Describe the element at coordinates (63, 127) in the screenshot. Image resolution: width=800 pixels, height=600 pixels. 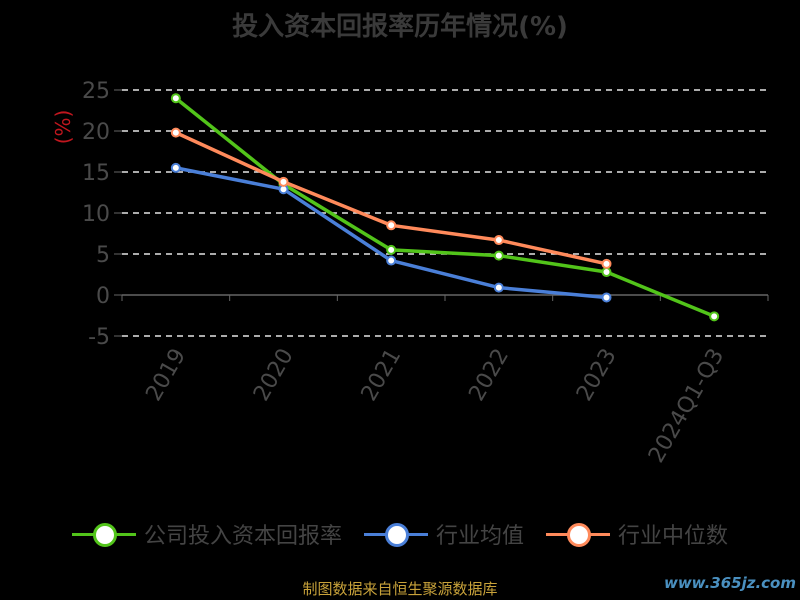
I see `y-axis-label: (%)` at that location.